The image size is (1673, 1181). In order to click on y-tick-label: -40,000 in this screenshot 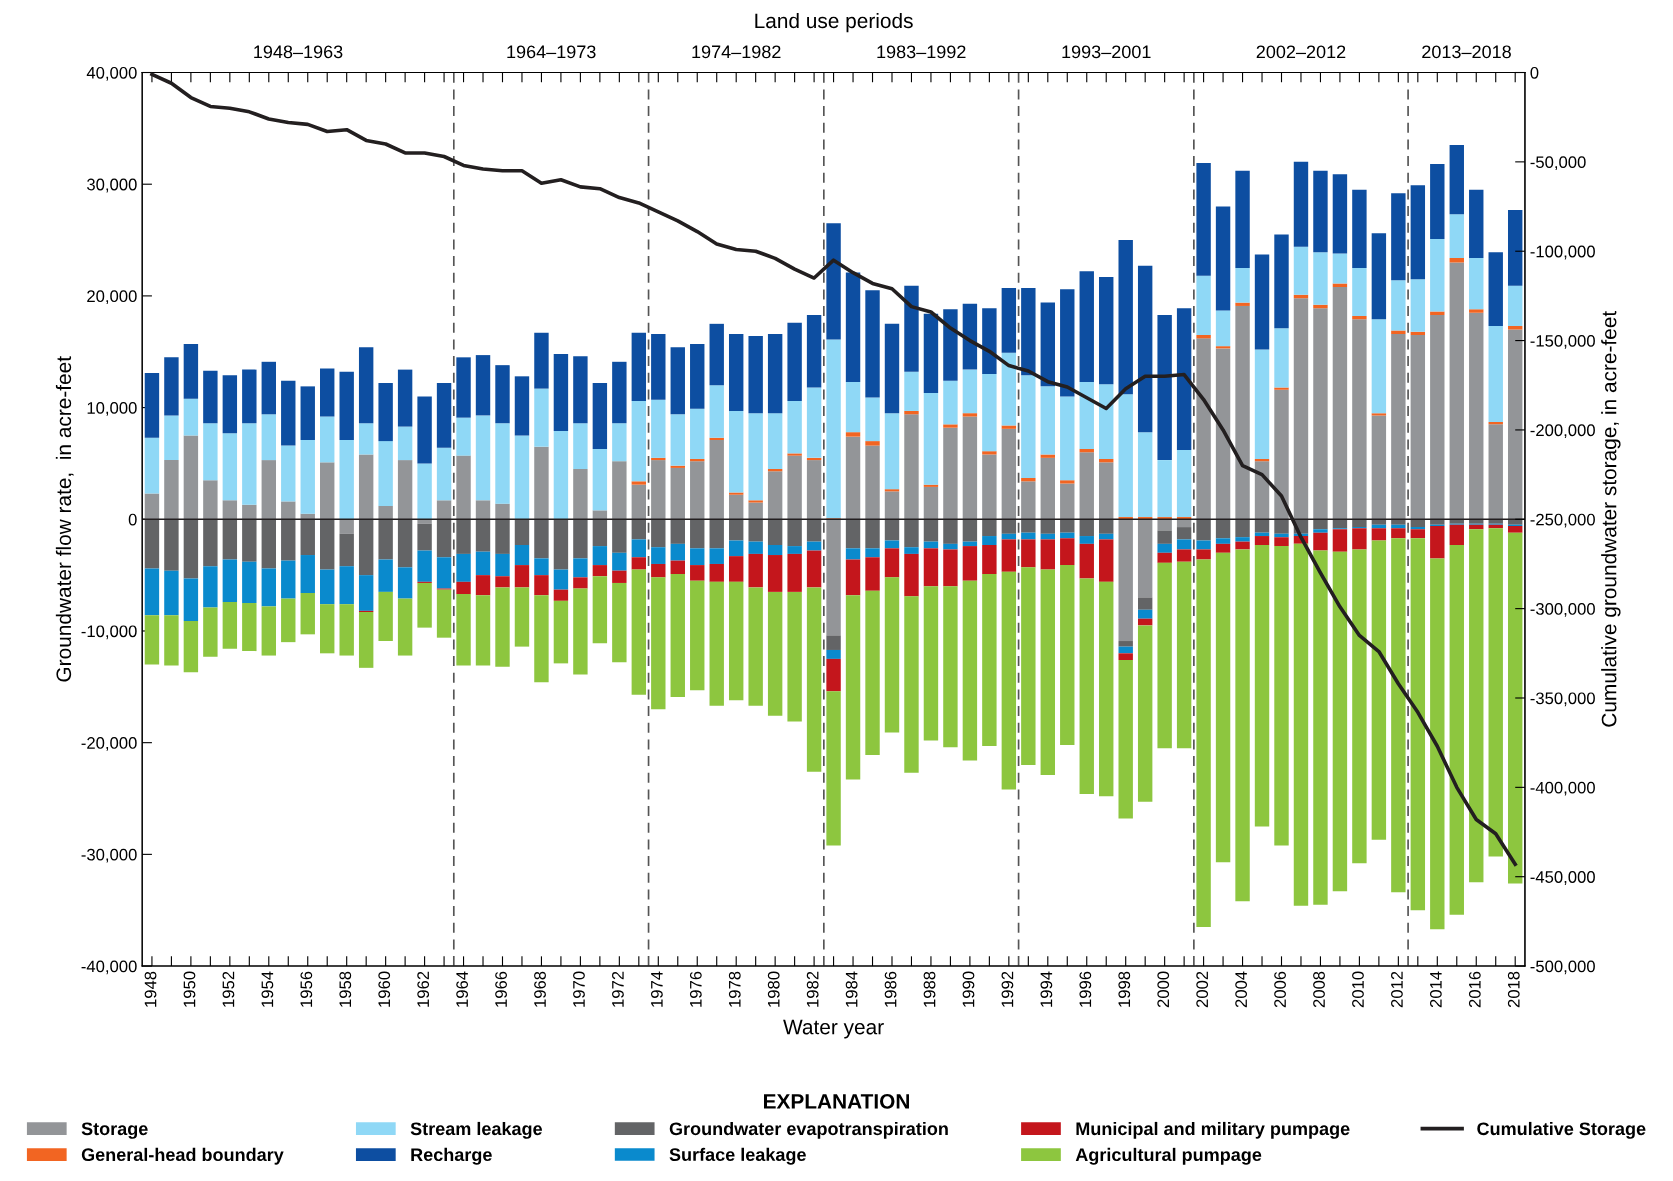, I will do `click(109, 967)`.